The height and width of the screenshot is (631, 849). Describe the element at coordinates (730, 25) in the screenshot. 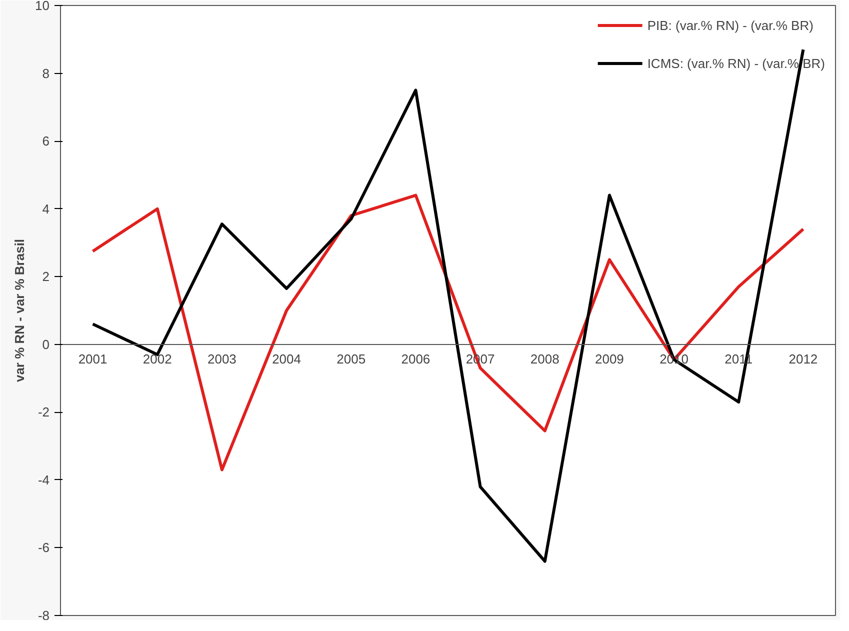

I see `legend-label: PIB: (var.% RN) - (var.% BR)` at that location.